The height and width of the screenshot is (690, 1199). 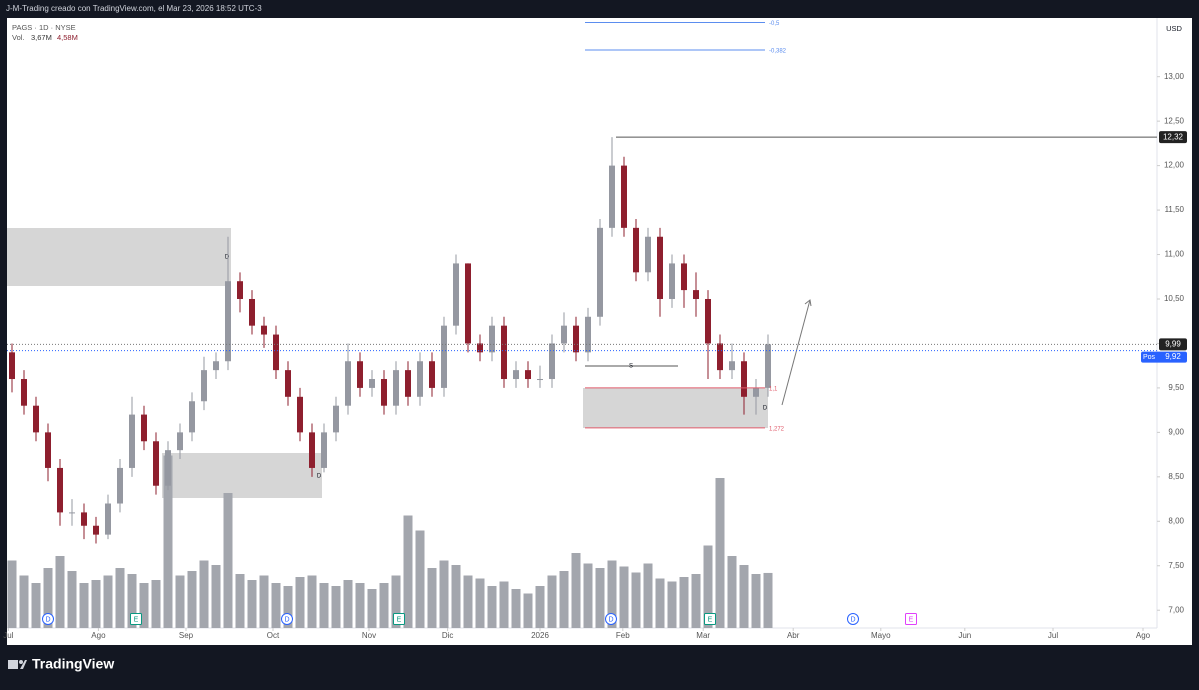 I want to click on symbol: PAGS · 1D · NYSE, so click(x=44, y=27).